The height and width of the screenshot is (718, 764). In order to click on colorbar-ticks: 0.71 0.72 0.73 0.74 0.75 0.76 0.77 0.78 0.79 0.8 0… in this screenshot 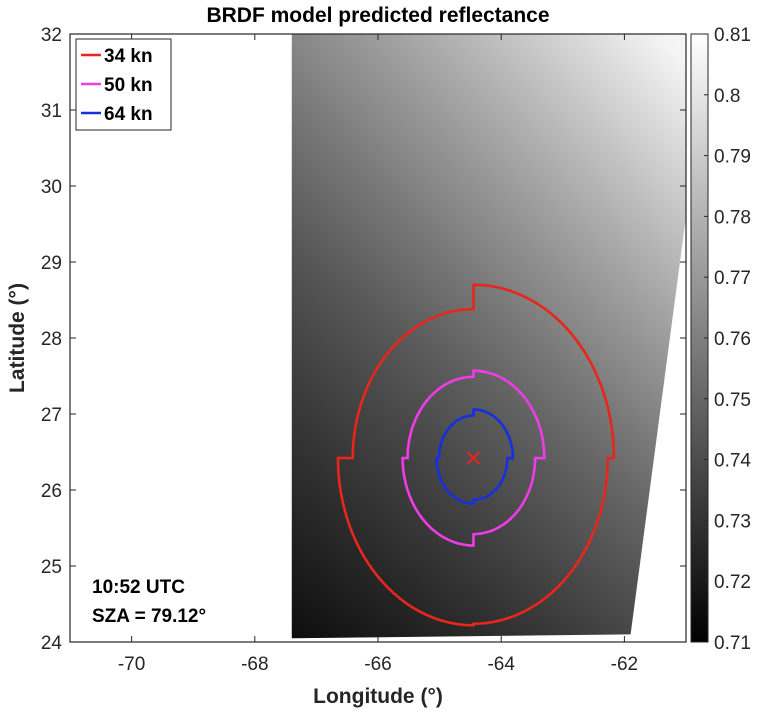, I will do `click(727, 339)`.